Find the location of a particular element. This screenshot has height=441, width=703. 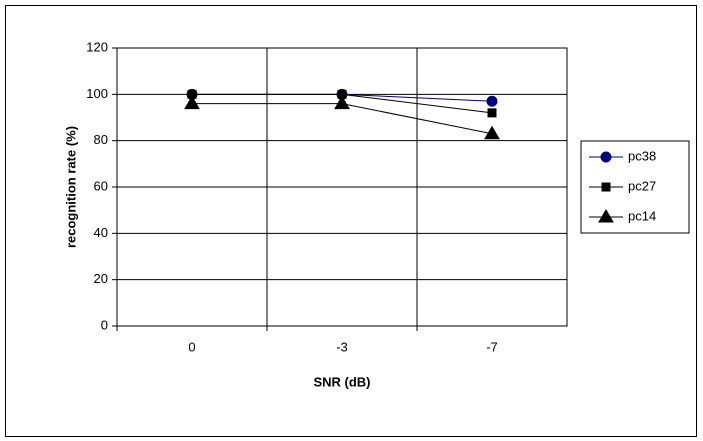

x-axis-label: SNR (dB) is located at coordinates (341, 381).